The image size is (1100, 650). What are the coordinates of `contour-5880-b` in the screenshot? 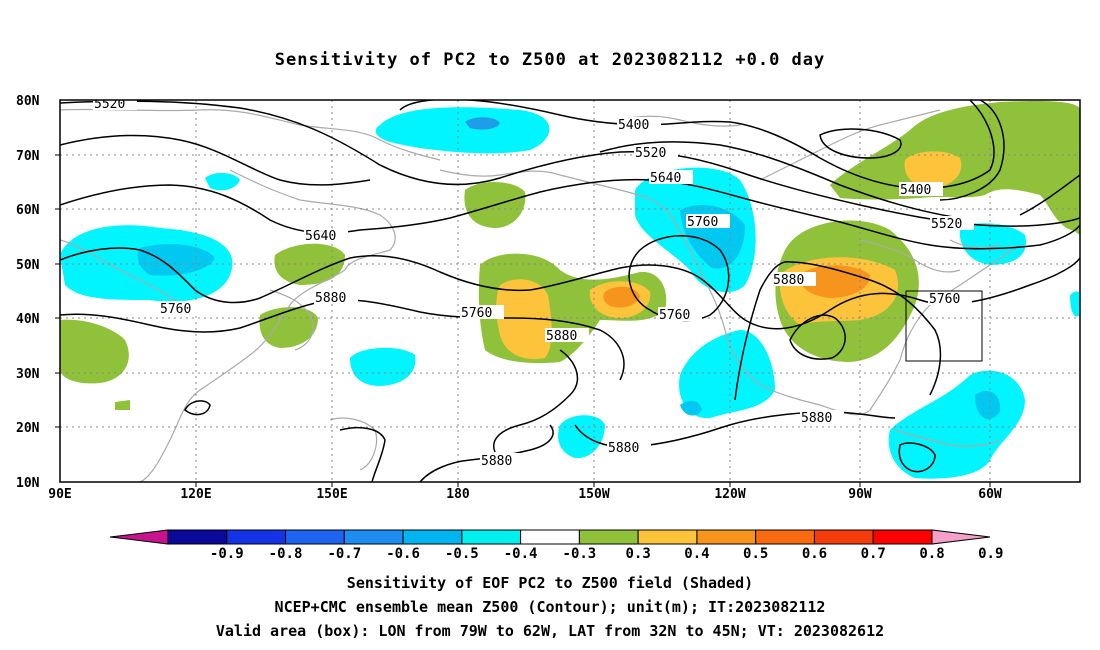 It's located at (536, 401).